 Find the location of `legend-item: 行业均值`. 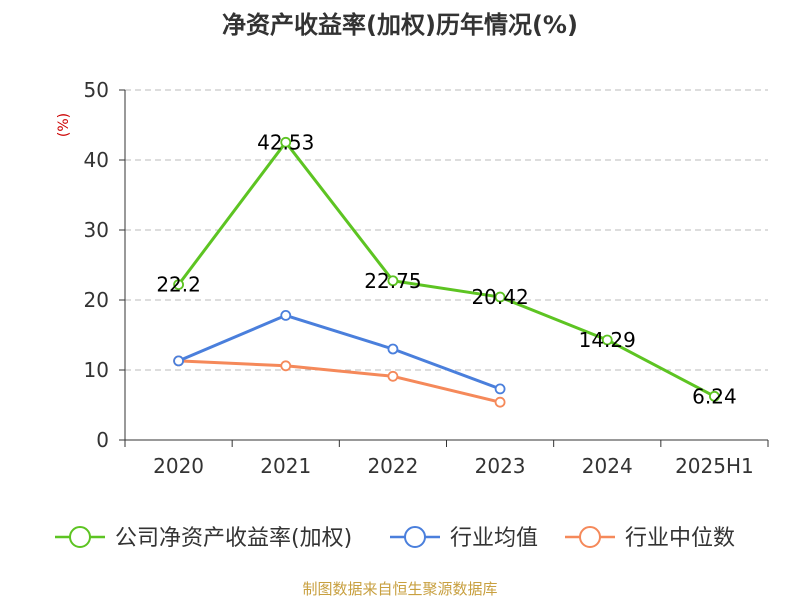

legend-item: 行业均值 is located at coordinates (464, 538).